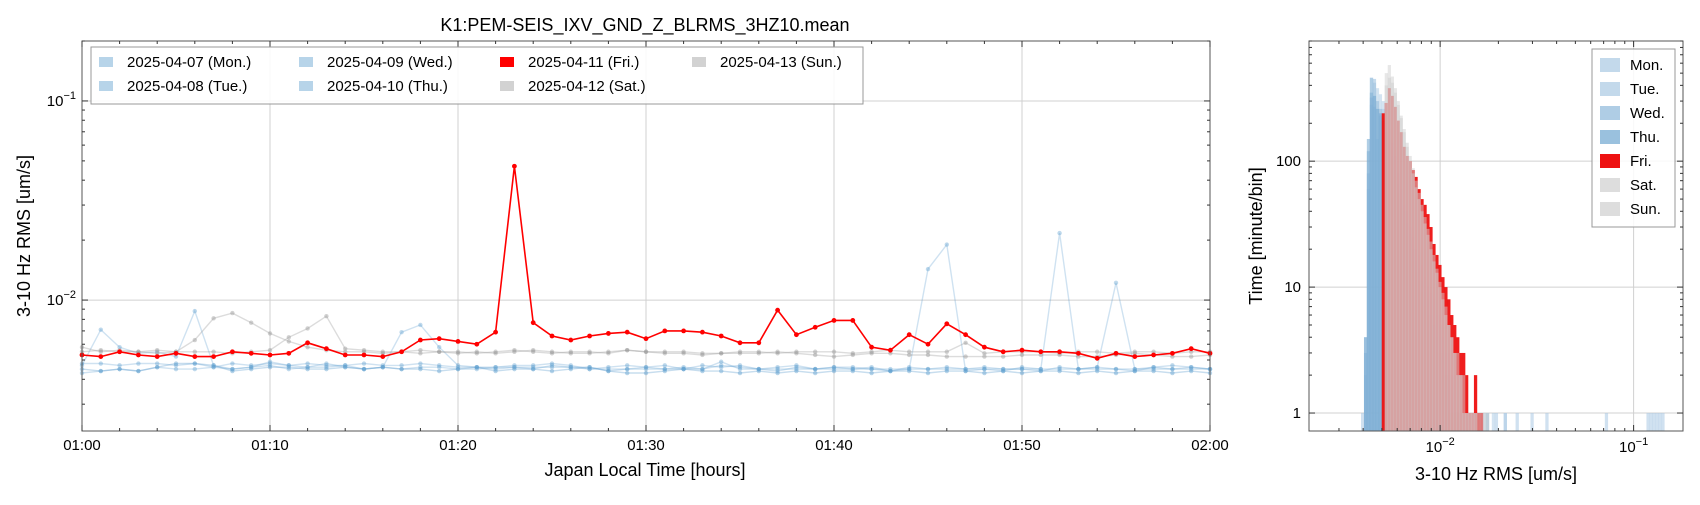  Describe the element at coordinates (834, 445) in the screenshot. I see `timeseries-x-tick-label: 01:40` at that location.